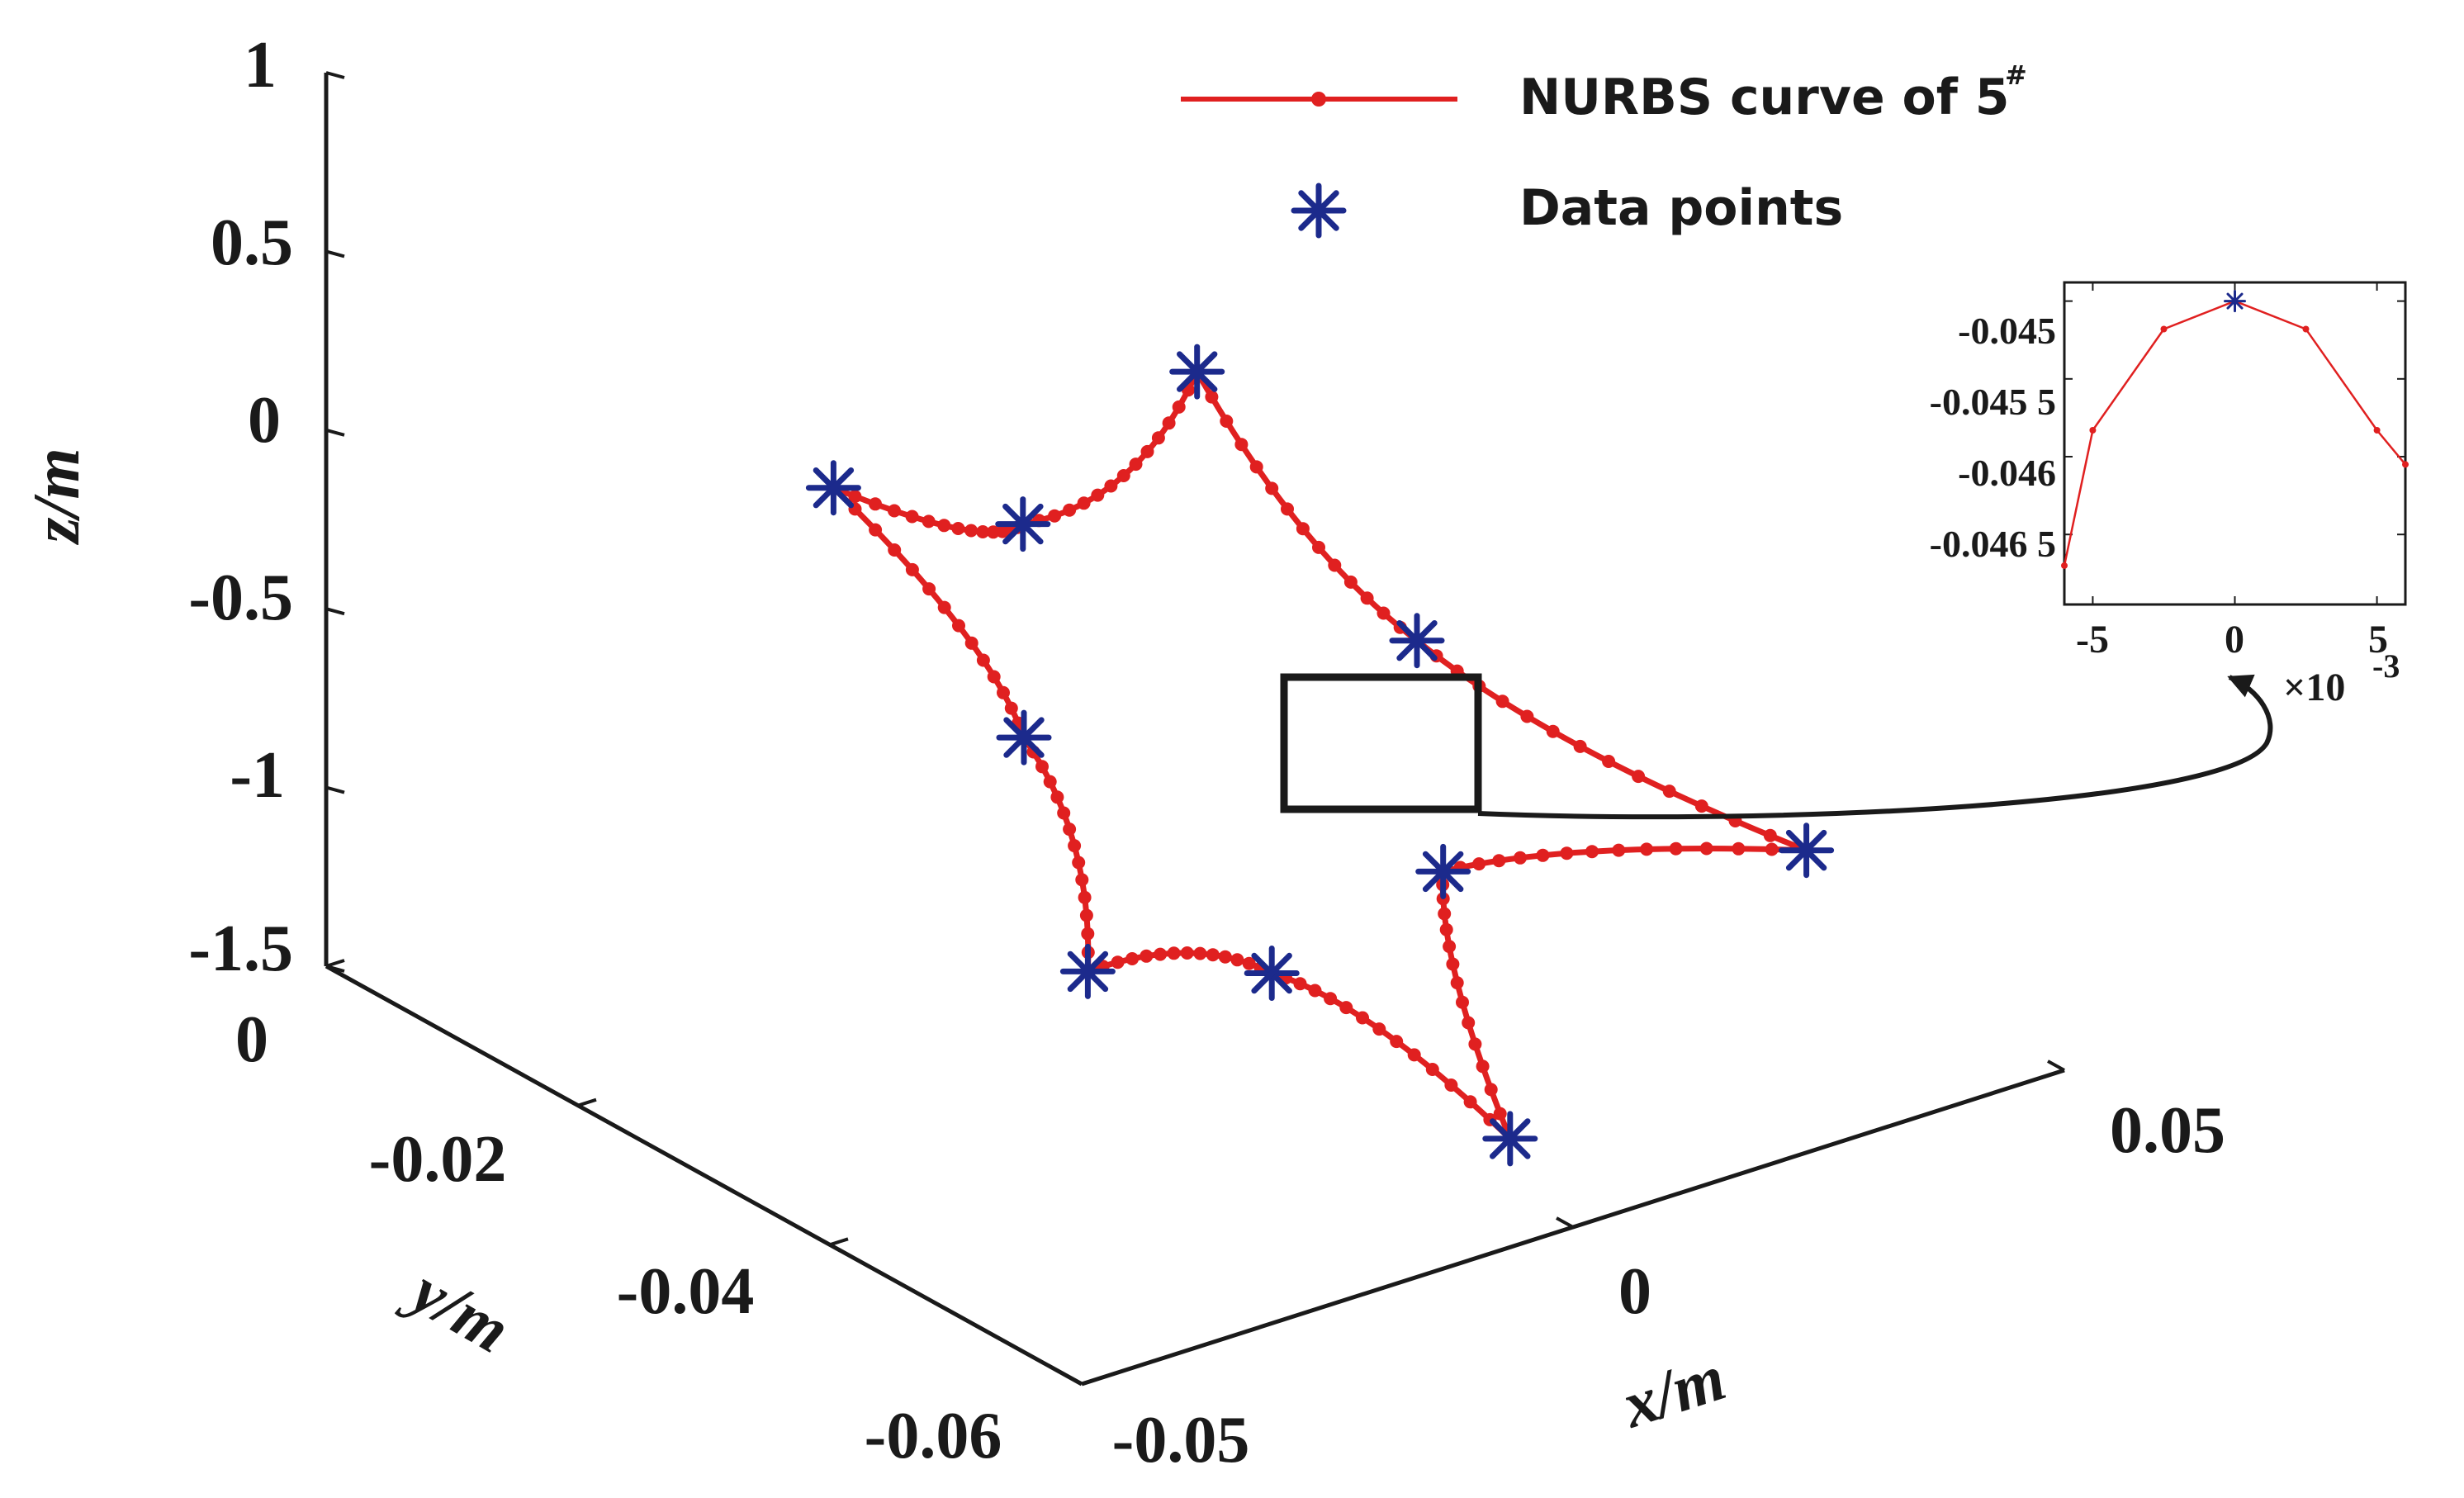  I want to click on y-tick-label: 0, so click(252, 1039).